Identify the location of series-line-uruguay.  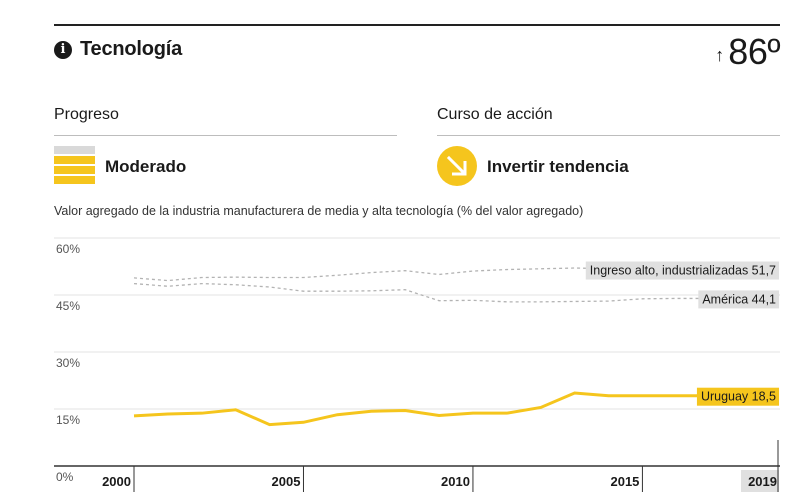
(455, 409).